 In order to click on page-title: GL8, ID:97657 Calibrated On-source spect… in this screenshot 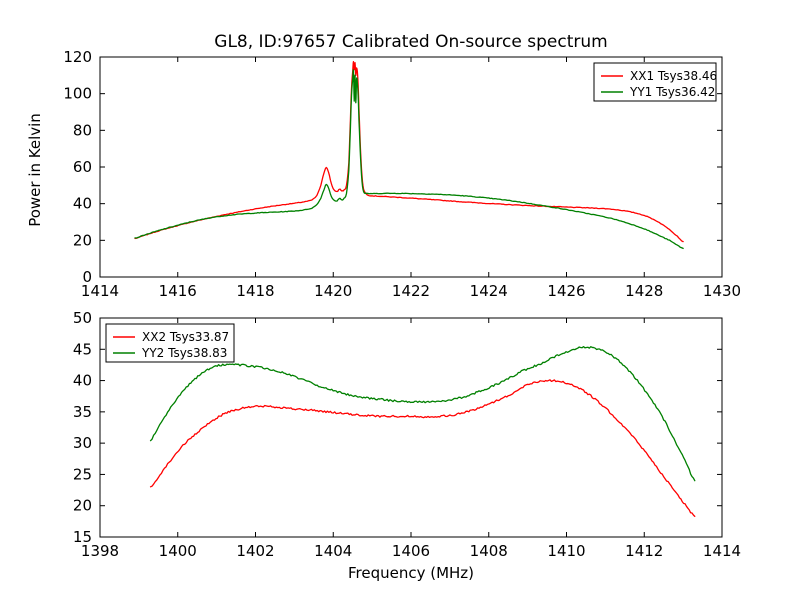, I will do `click(410, 42)`.